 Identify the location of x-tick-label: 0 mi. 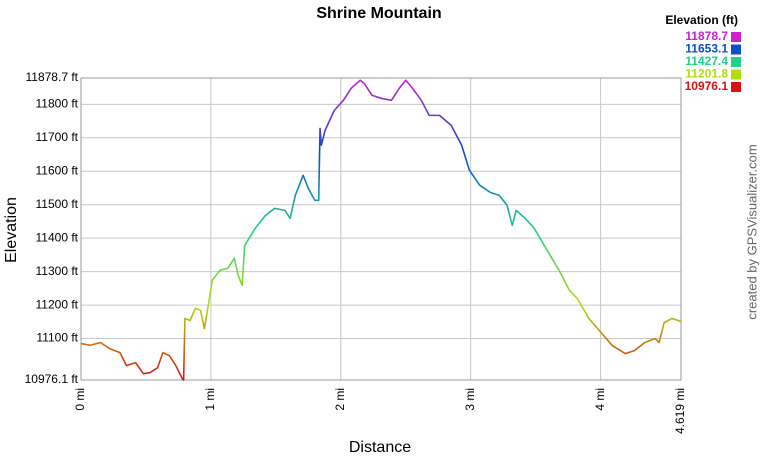
(80, 399).